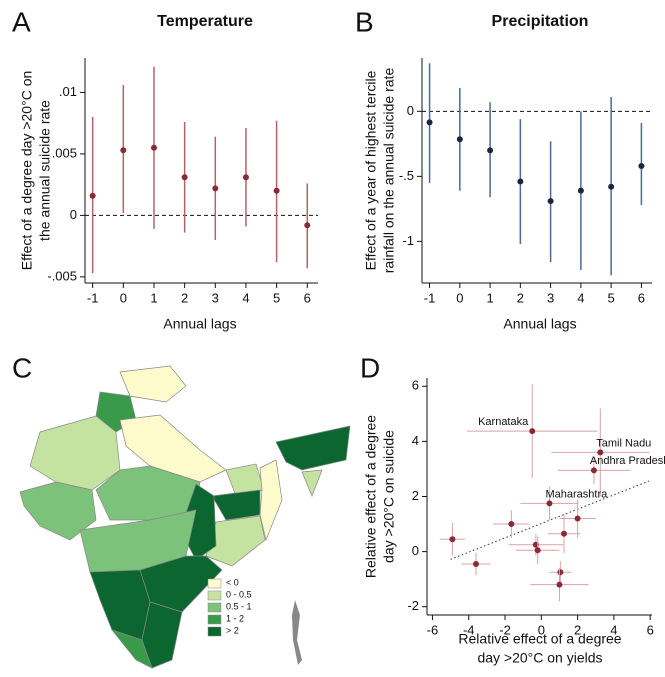 Image resolution: width=665 pixels, height=677 pixels. What do you see at coordinates (62, 275) in the screenshot?
I see `y-tick-label: -.005` at bounding box center [62, 275].